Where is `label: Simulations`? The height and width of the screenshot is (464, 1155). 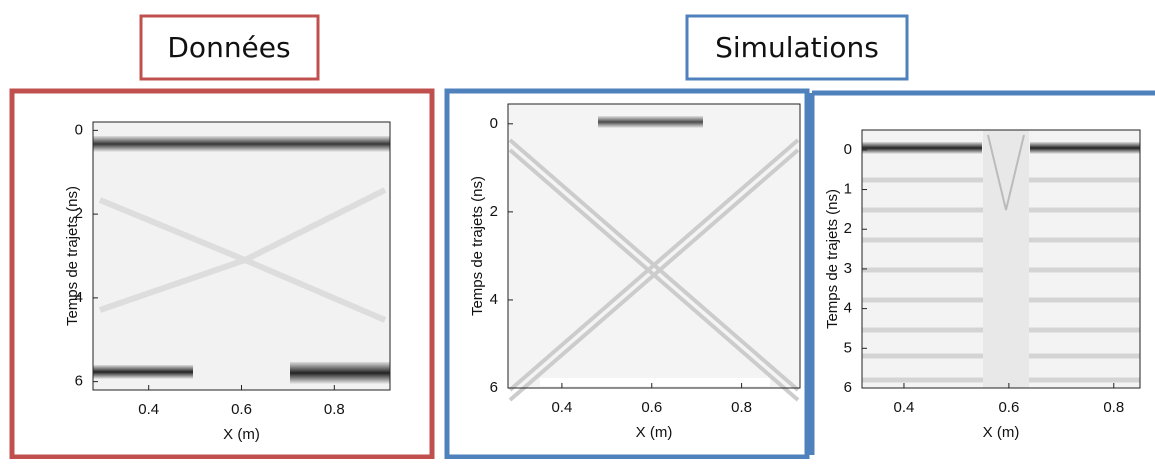
label: Simulations is located at coordinates (797, 47).